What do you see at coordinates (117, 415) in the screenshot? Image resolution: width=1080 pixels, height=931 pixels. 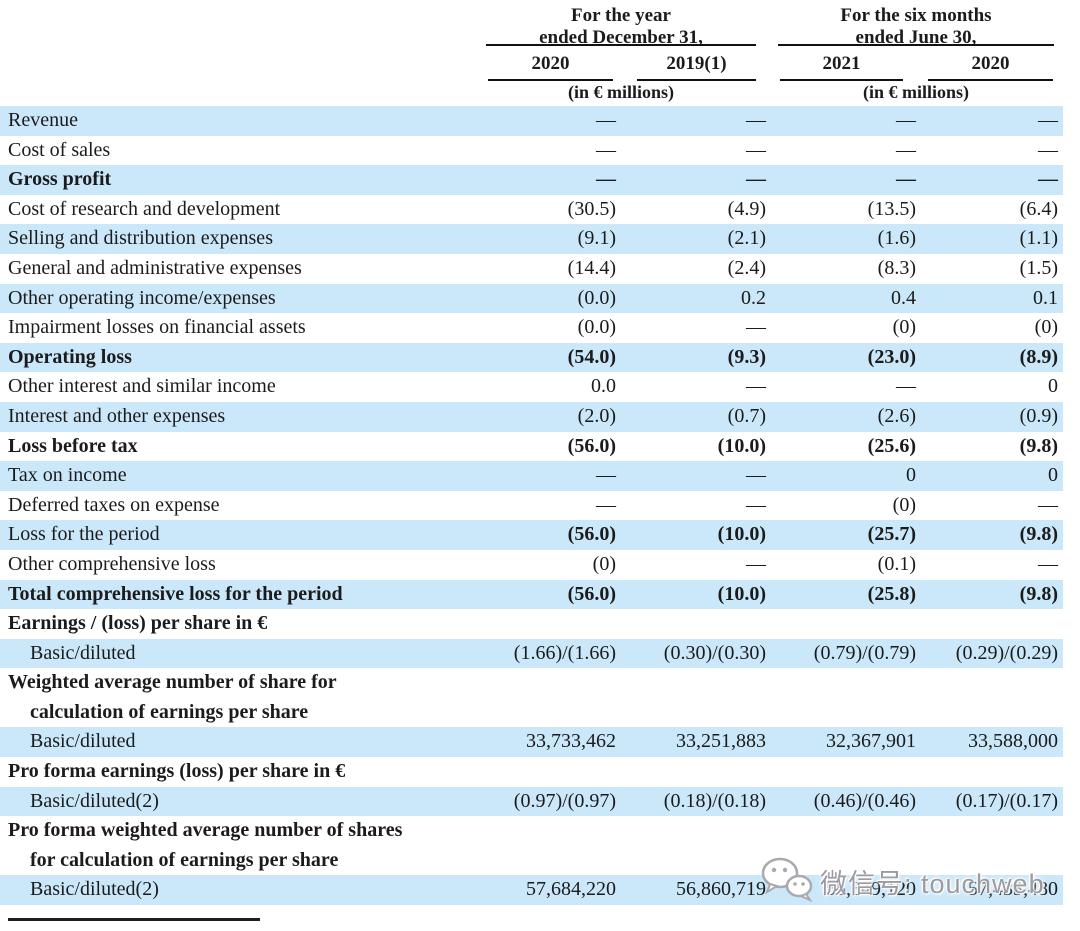 I see `row-label: Interest and other expenses` at bounding box center [117, 415].